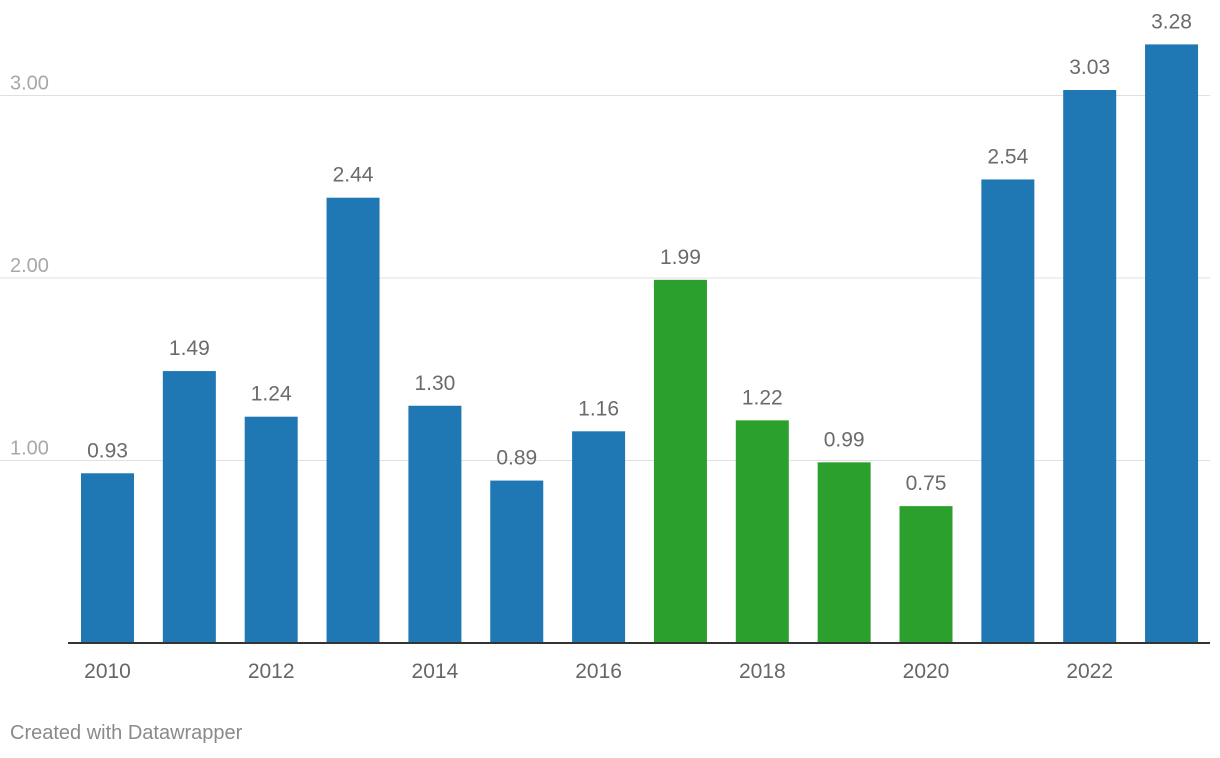 The image size is (1220, 758). I want to click on value-label: 1.99, so click(680, 257).